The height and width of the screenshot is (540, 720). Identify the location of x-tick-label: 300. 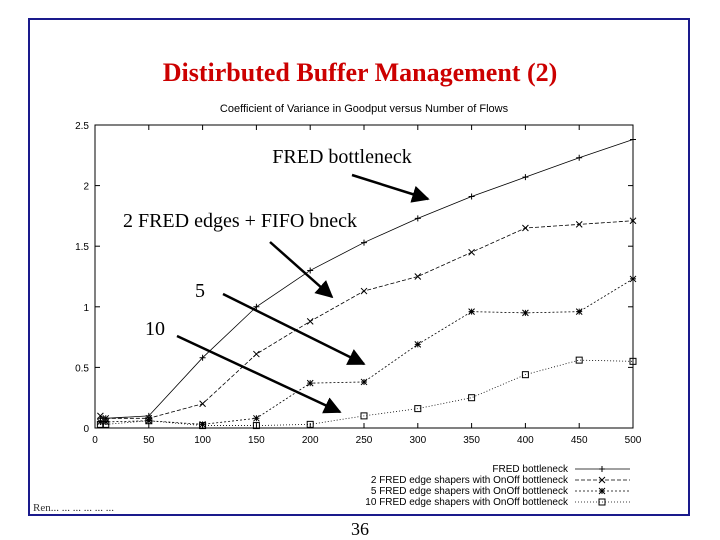
(417, 440).